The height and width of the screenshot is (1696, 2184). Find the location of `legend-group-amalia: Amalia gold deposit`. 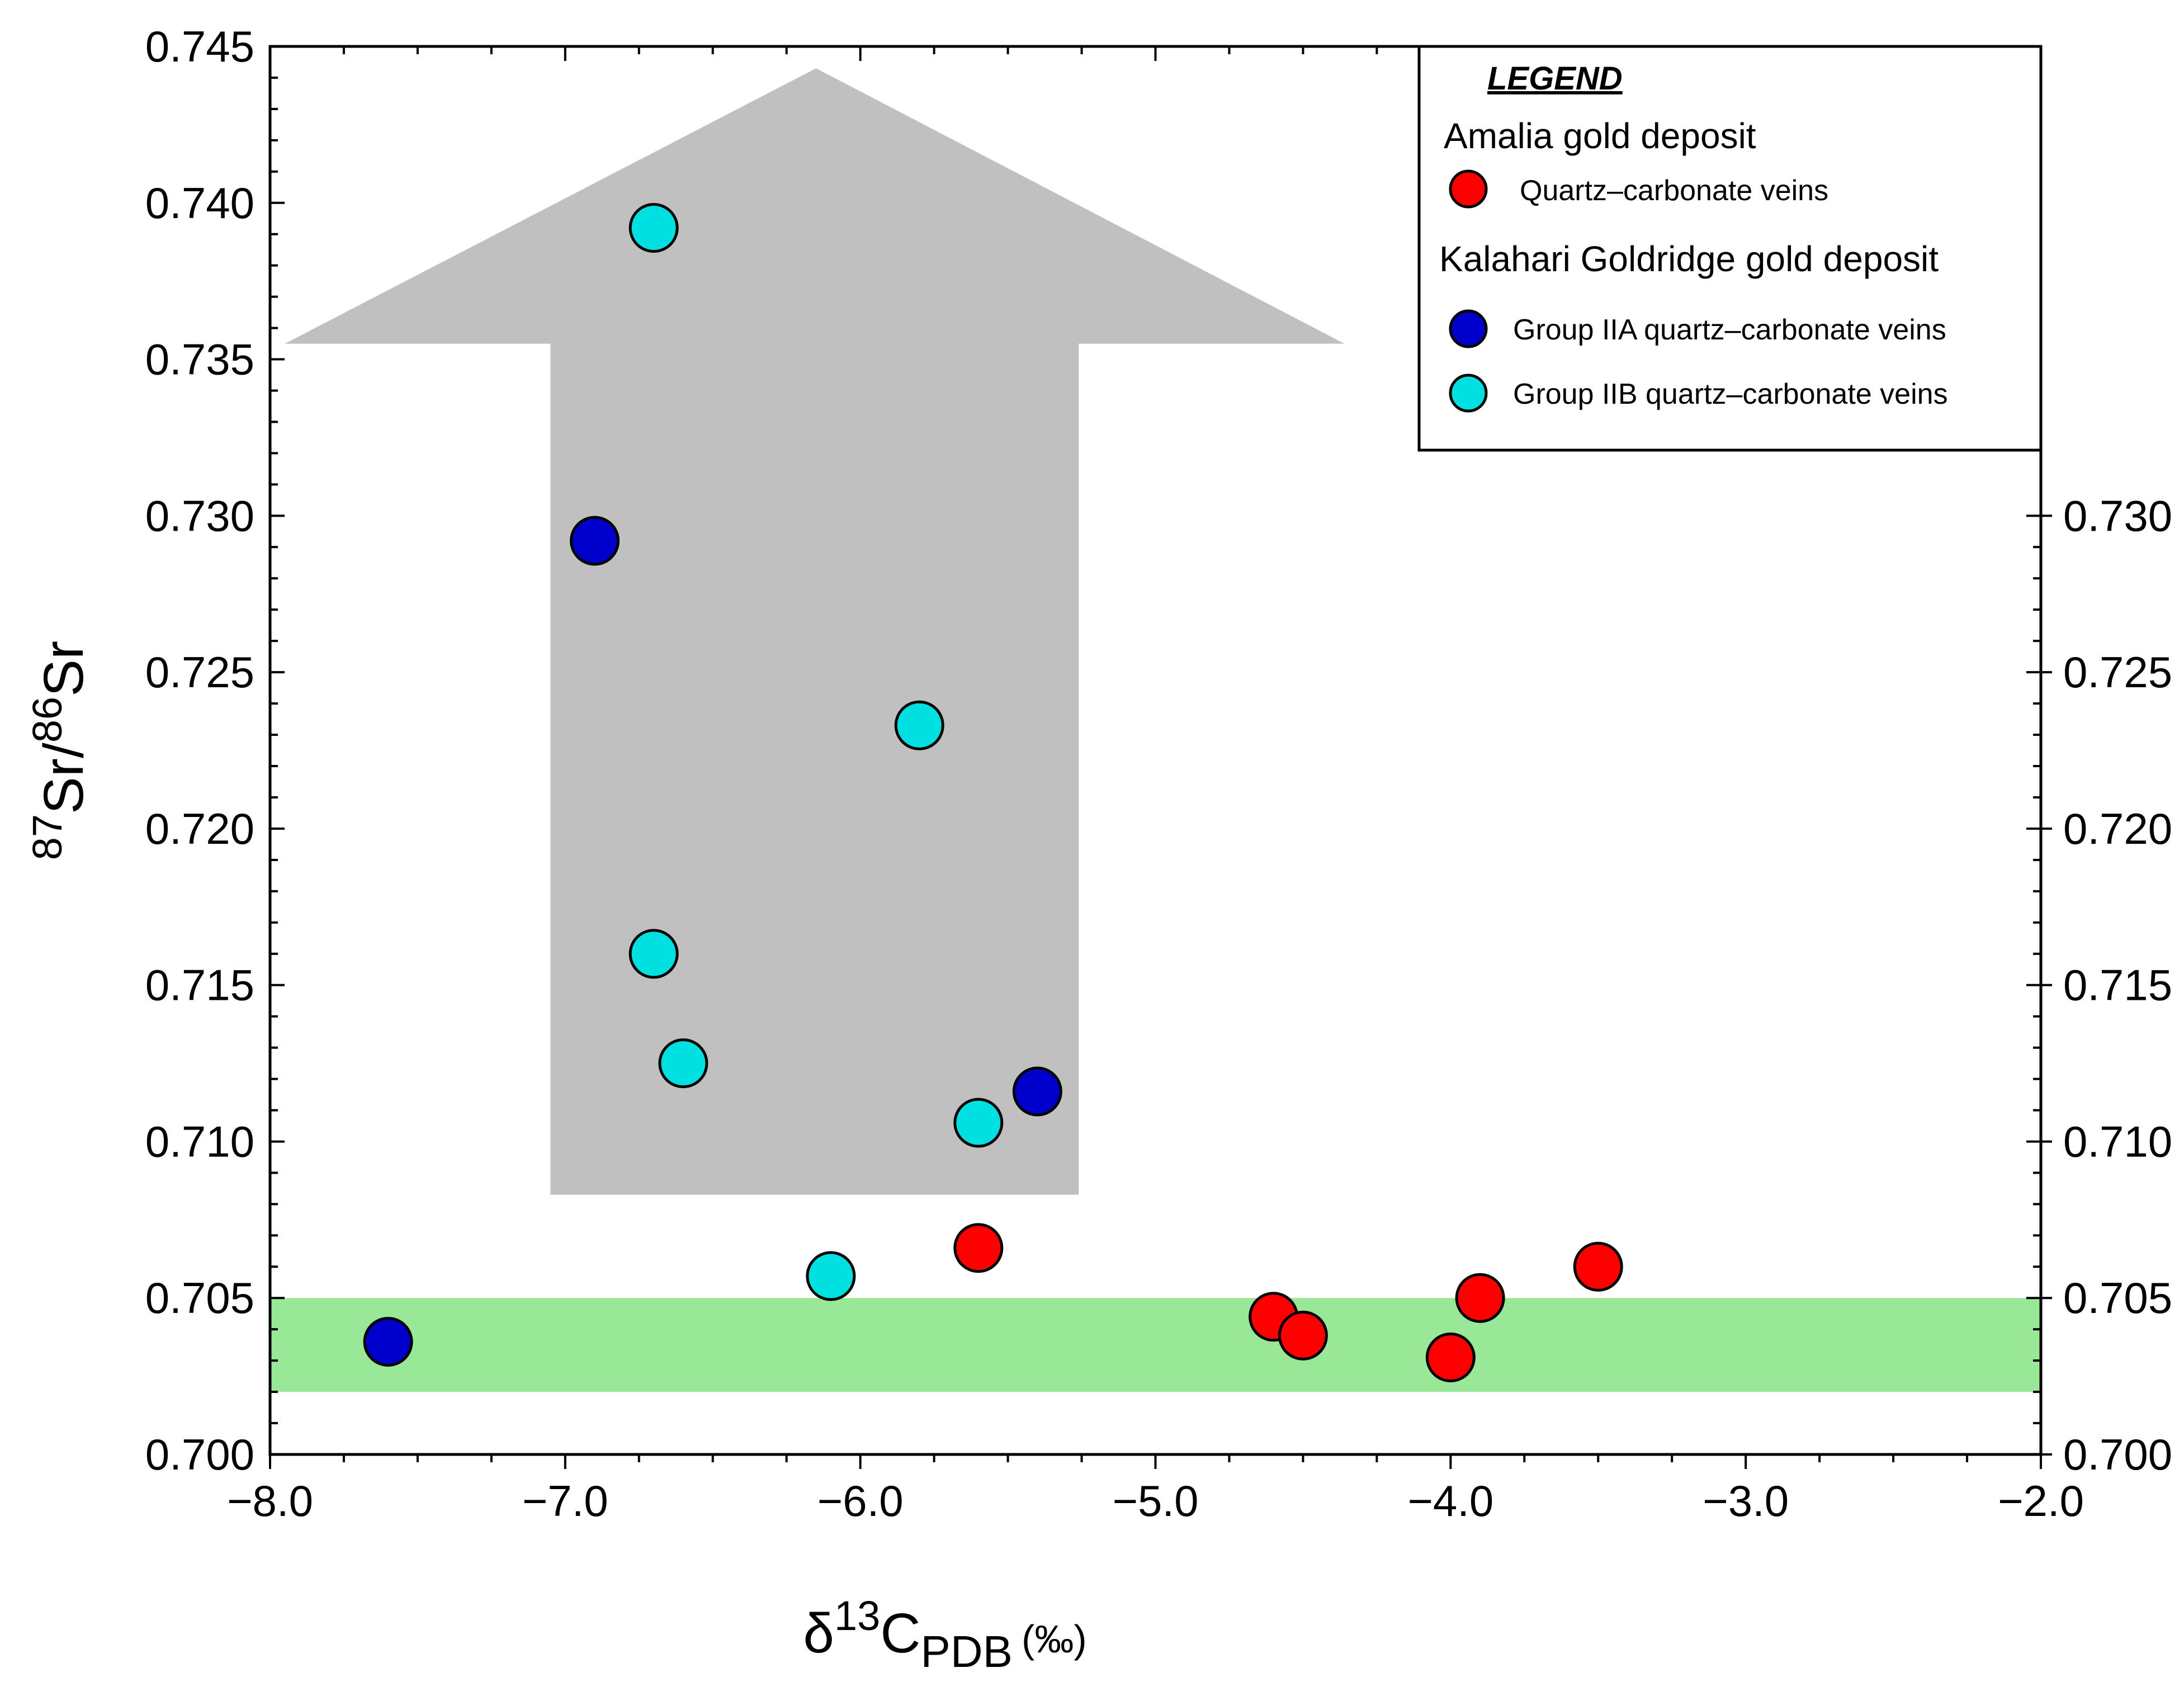

legend-group-amalia: Amalia gold deposit is located at coordinates (1600, 136).